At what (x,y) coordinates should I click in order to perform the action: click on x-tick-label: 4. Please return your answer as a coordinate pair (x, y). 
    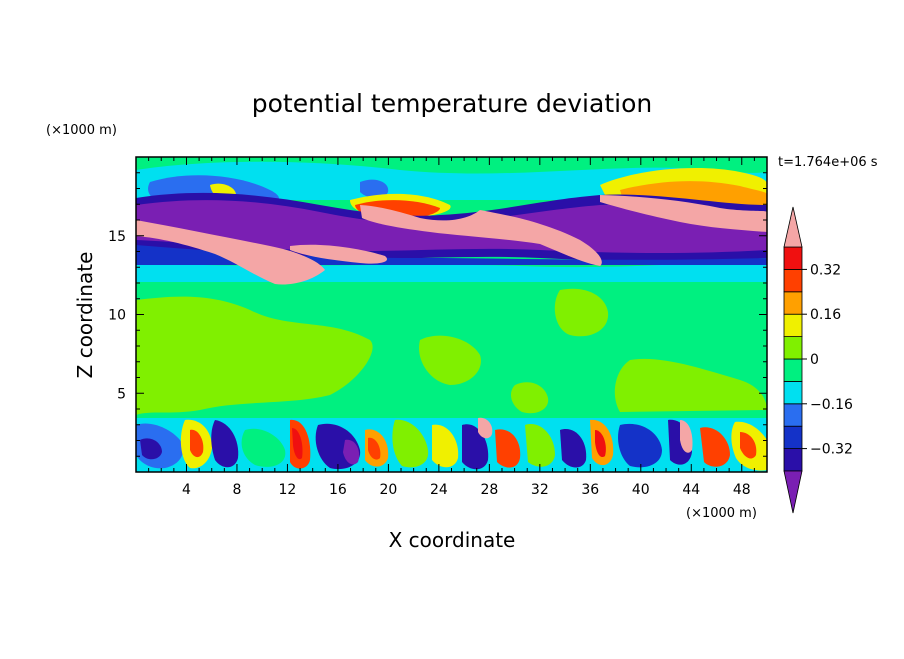
    Looking at the image, I should click on (186, 490).